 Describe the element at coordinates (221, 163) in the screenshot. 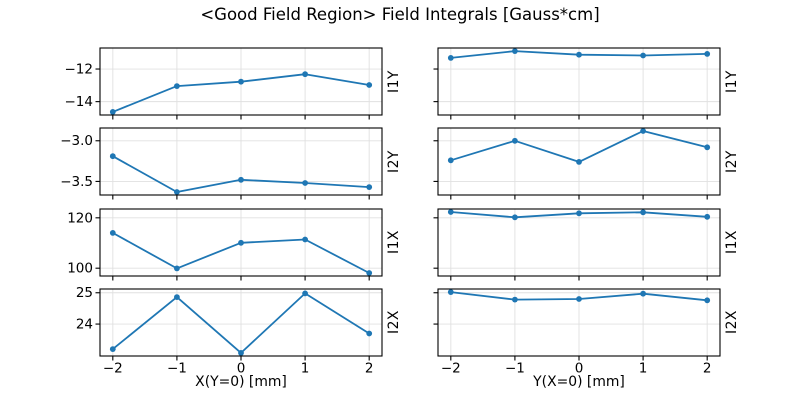

I see `subplot-i2y-col0: −3.0 −3.5` at that location.